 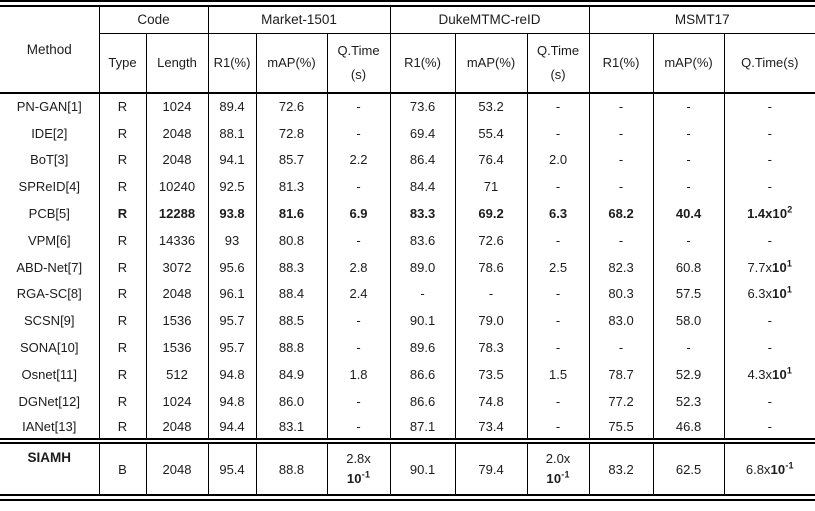 What do you see at coordinates (153, 20) in the screenshot?
I see `group-header-code: Code` at bounding box center [153, 20].